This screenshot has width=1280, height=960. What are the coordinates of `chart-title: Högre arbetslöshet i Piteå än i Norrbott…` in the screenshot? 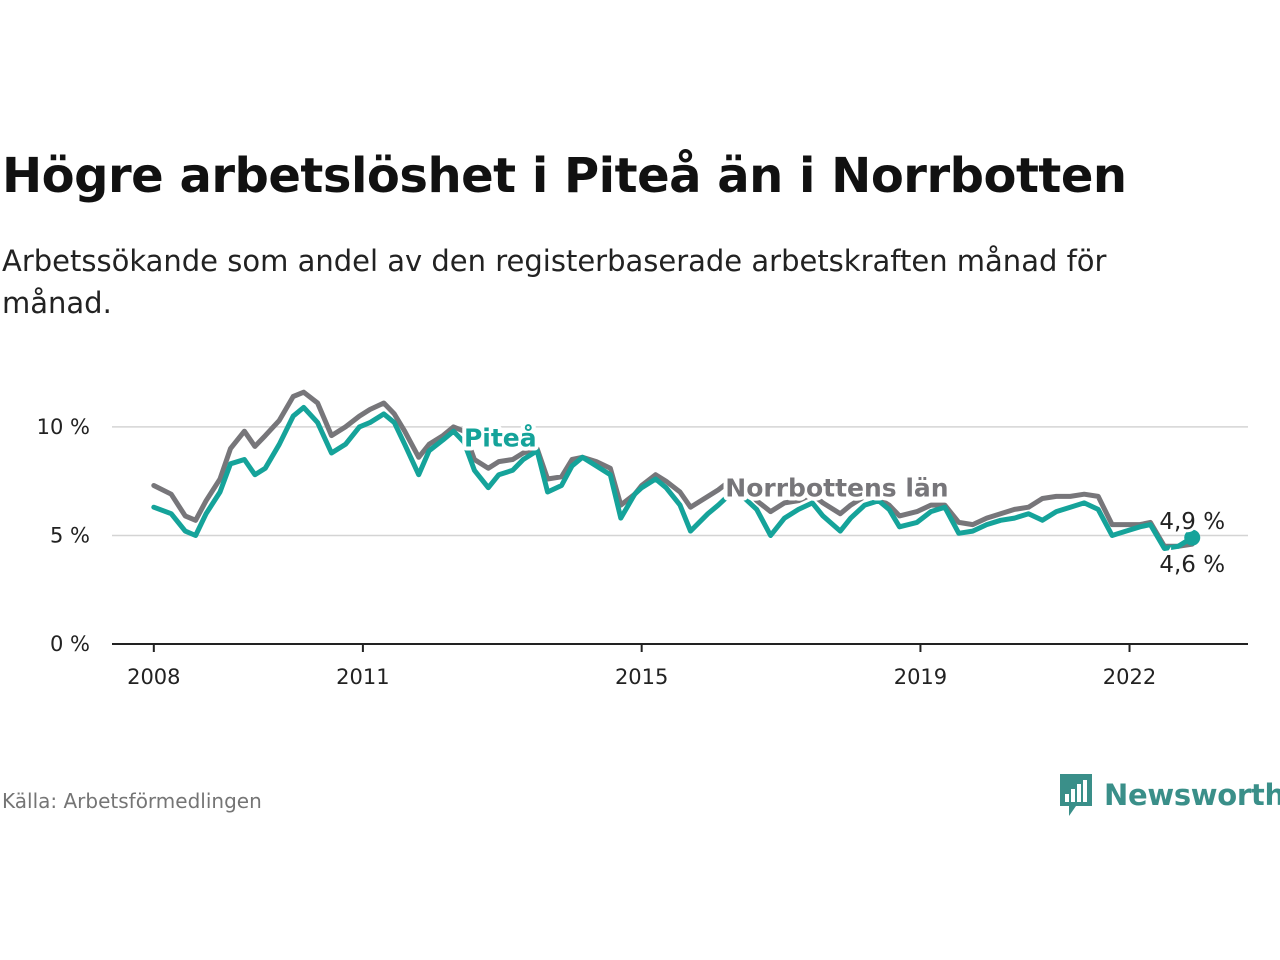 It's located at (564, 176).